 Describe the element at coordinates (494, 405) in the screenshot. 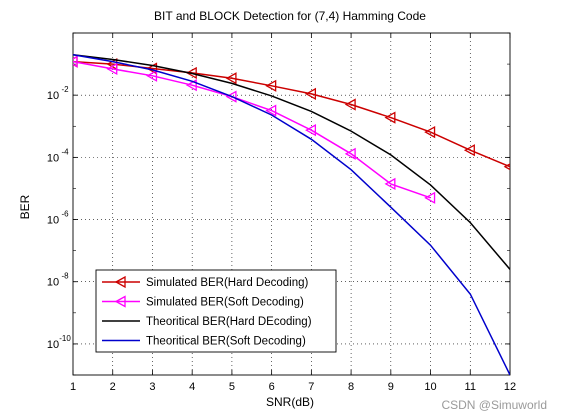

I see `watermark: CSDN @Simuworld` at that location.